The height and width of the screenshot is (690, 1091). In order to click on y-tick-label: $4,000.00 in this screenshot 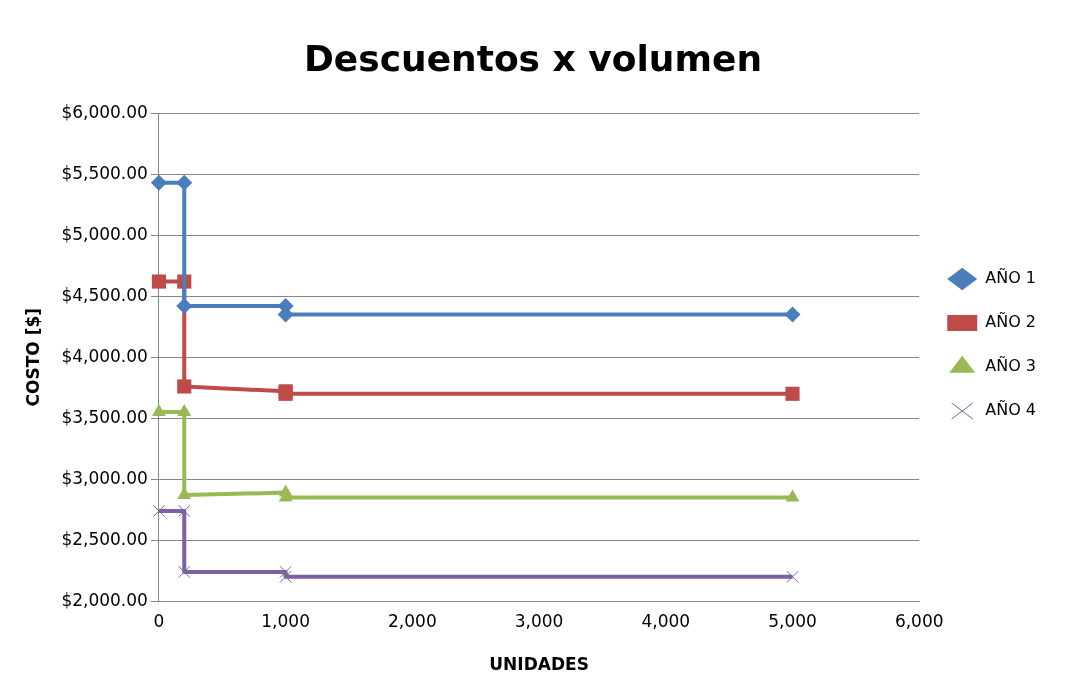, I will do `click(104, 355)`.